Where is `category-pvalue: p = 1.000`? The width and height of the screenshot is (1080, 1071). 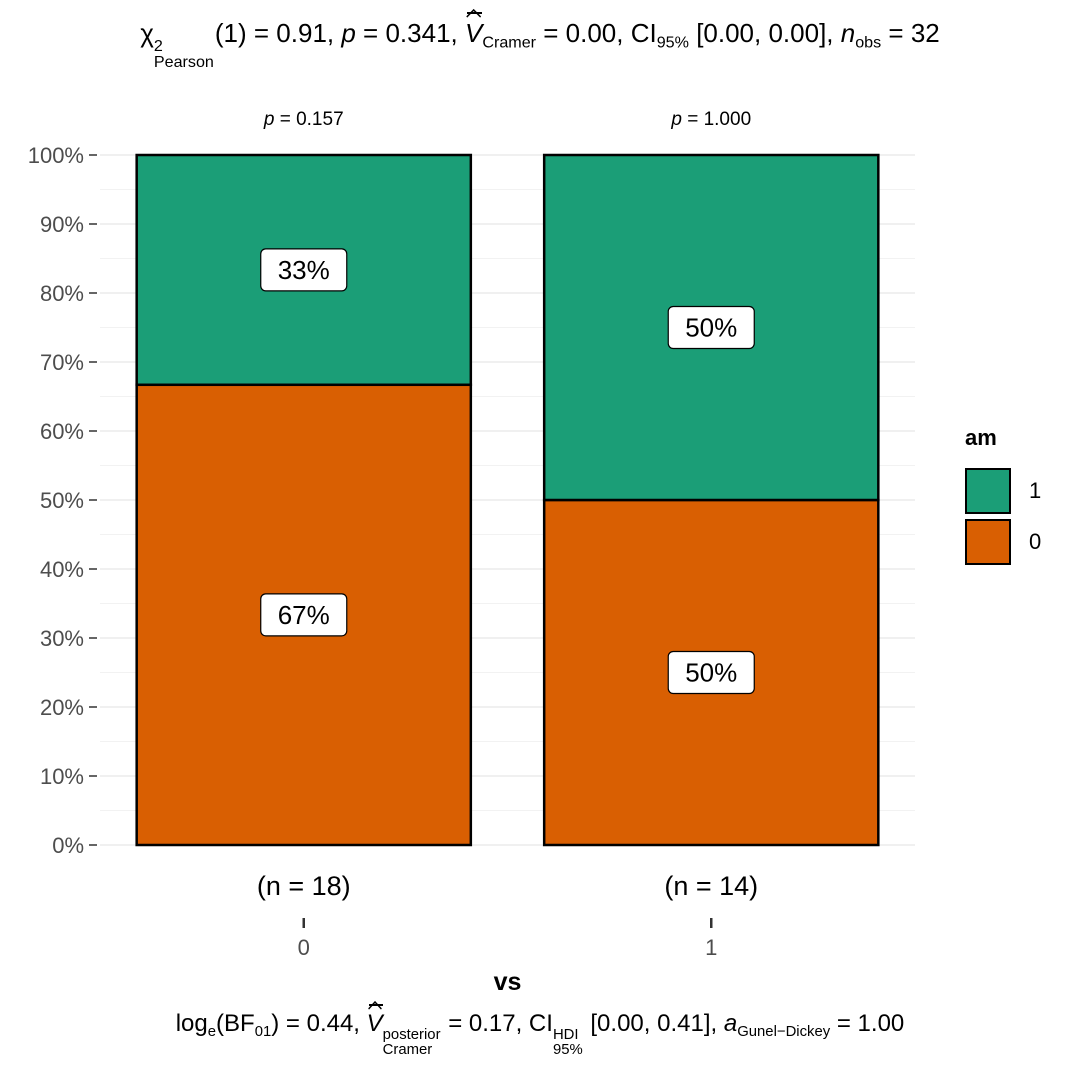 category-pvalue: p = 1.000 is located at coordinates (710, 119).